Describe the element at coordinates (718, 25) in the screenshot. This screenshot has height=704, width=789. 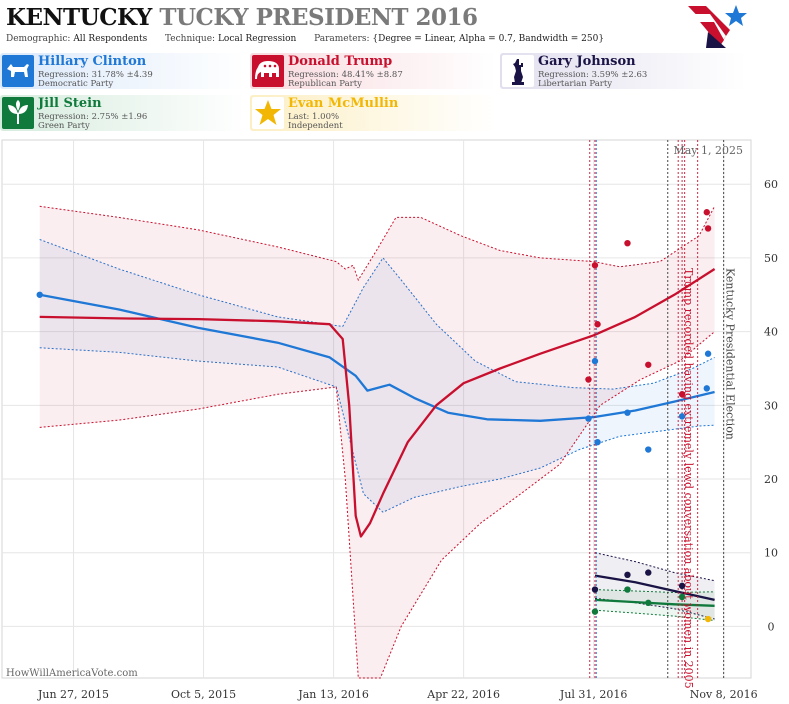
I see `site-logo` at that location.